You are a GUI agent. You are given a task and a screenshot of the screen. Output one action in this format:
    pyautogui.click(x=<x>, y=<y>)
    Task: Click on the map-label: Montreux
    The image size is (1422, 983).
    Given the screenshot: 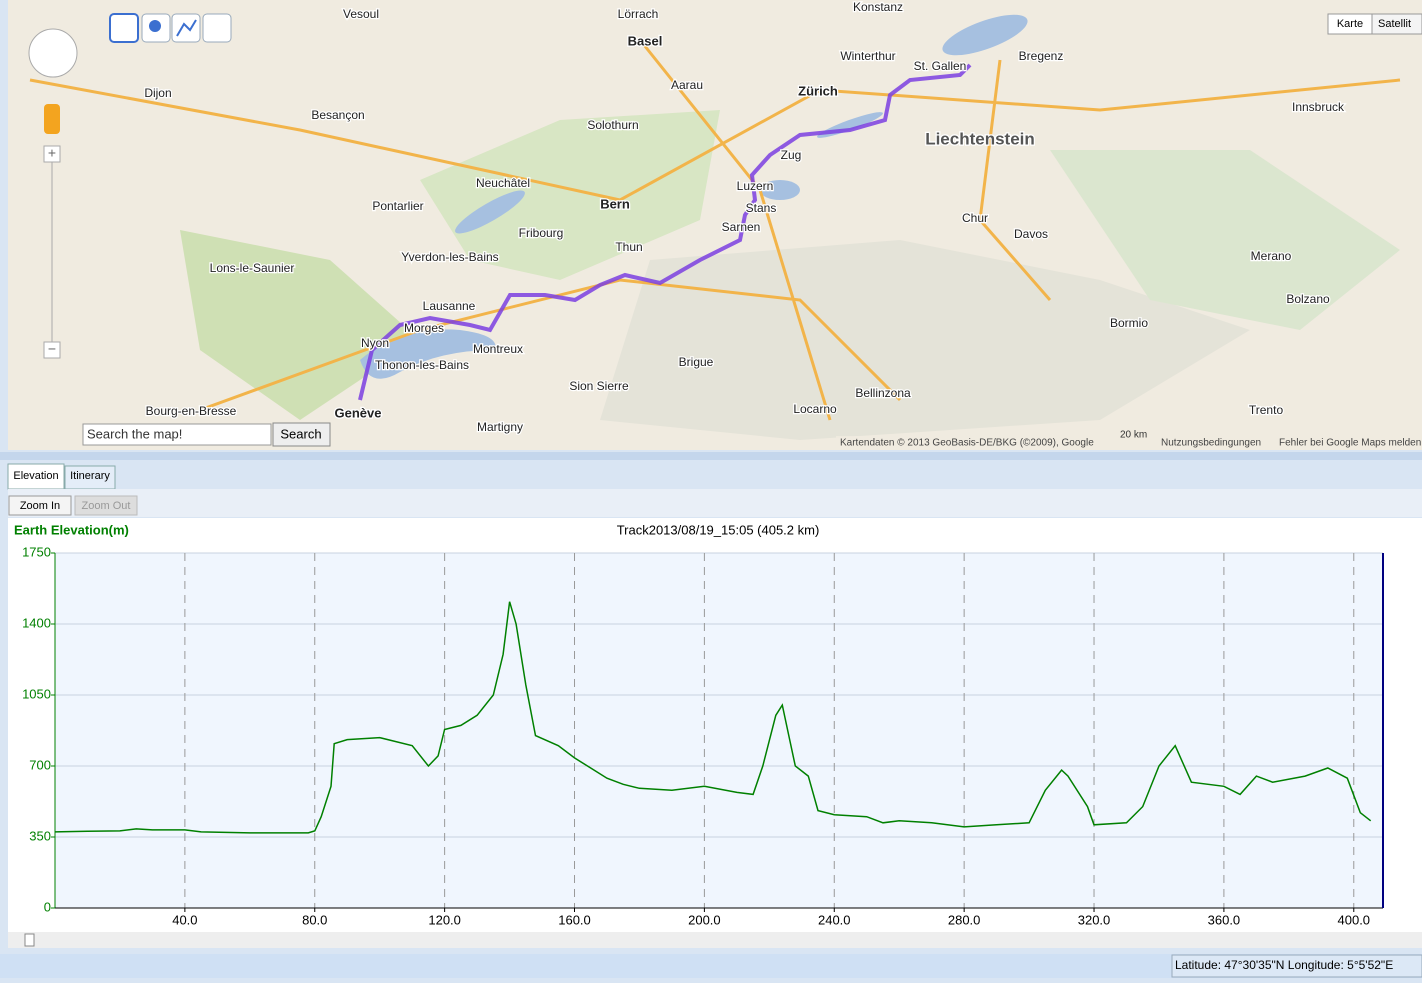 What is the action you would take?
    pyautogui.click(x=498, y=349)
    